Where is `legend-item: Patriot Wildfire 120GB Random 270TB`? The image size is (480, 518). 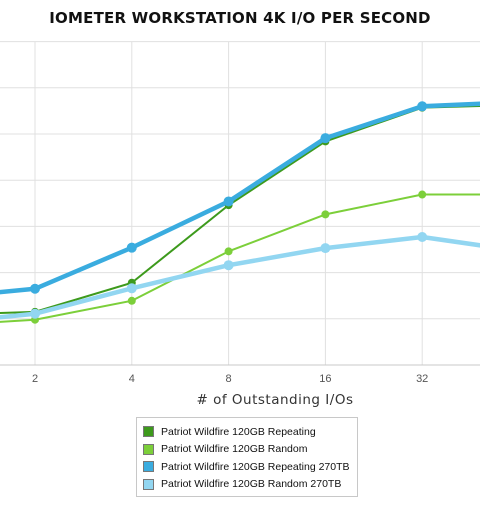 legend-item: Patriot Wildfire 120GB Random 270TB is located at coordinates (247, 485).